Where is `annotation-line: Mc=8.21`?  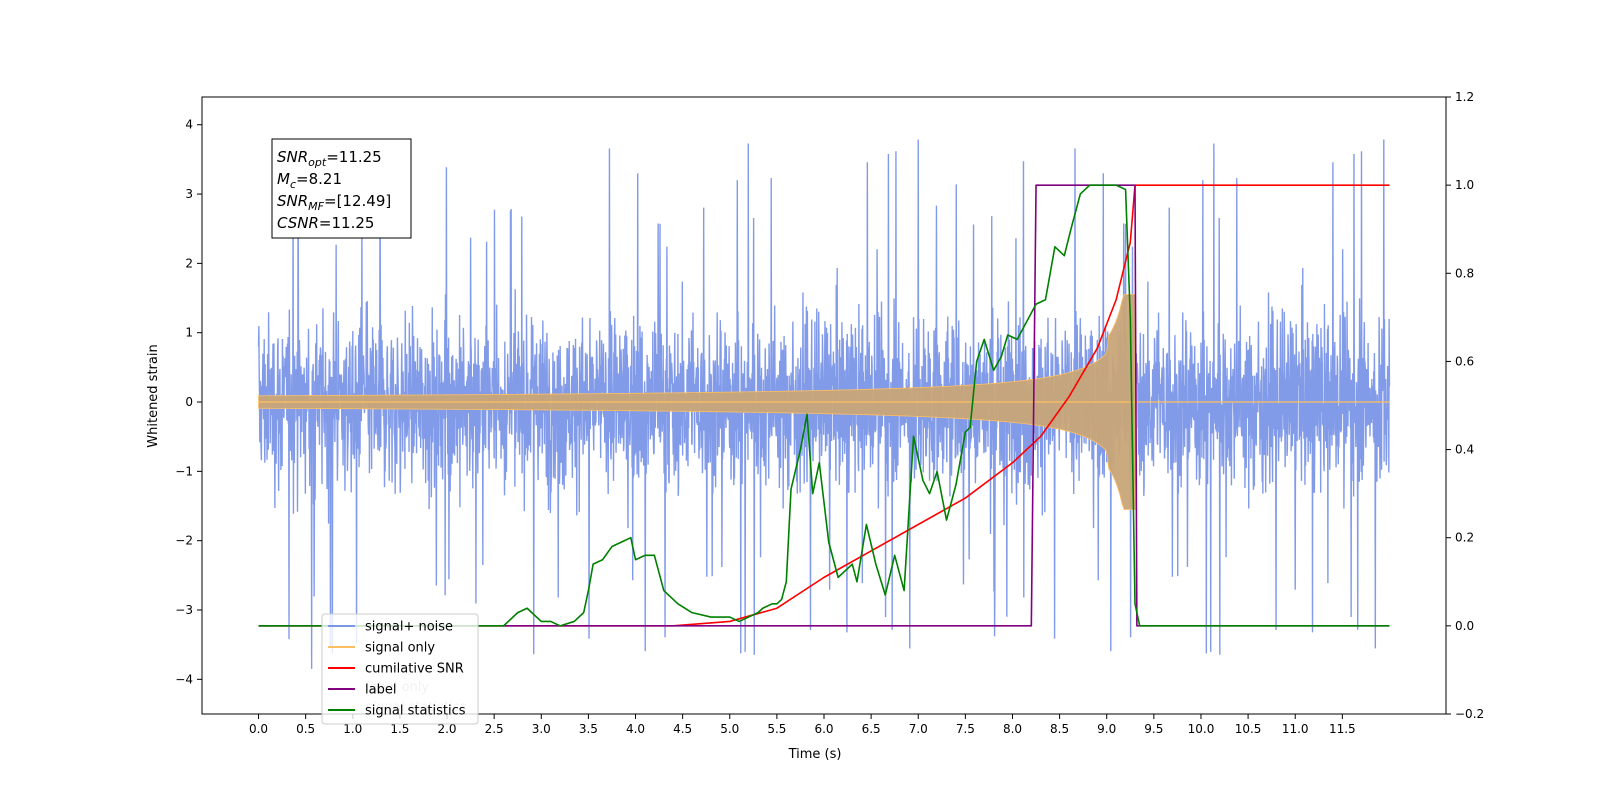
annotation-line: Mc=8.21 is located at coordinates (309, 180).